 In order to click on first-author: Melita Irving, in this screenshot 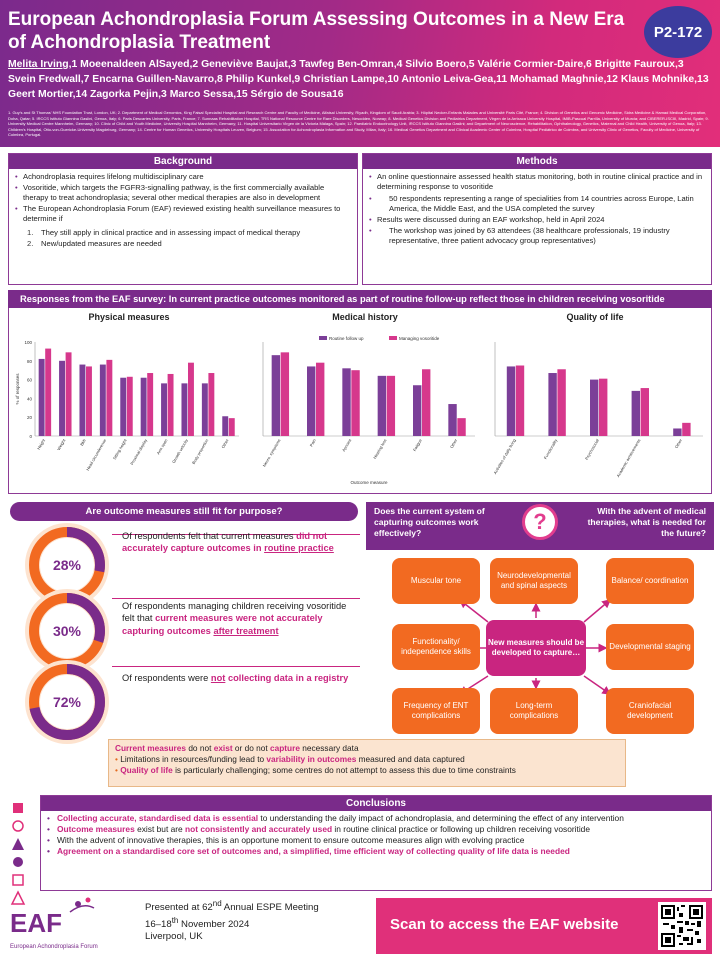, I will do `click(40, 64)`.